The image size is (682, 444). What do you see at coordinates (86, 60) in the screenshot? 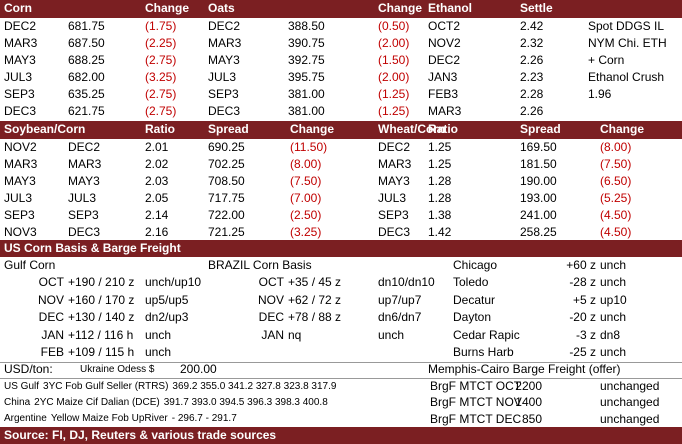
I see `cell: 688.25` at bounding box center [86, 60].